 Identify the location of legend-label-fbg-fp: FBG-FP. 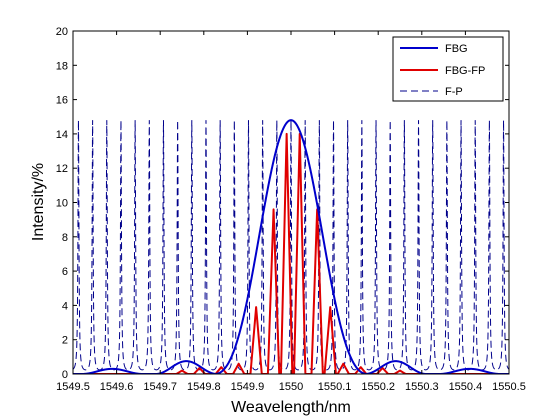
(465, 71).